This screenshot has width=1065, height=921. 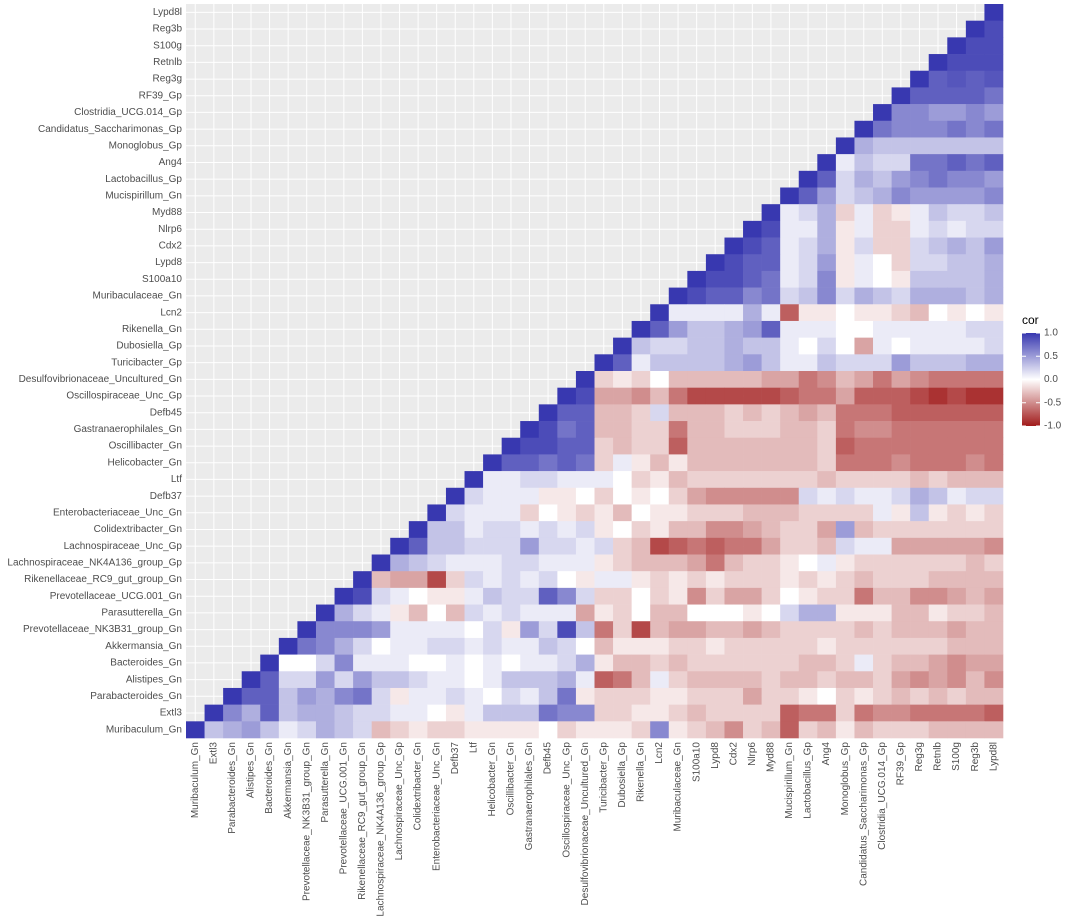 I want to click on y-tick-label: S100g, so click(x=167, y=45).